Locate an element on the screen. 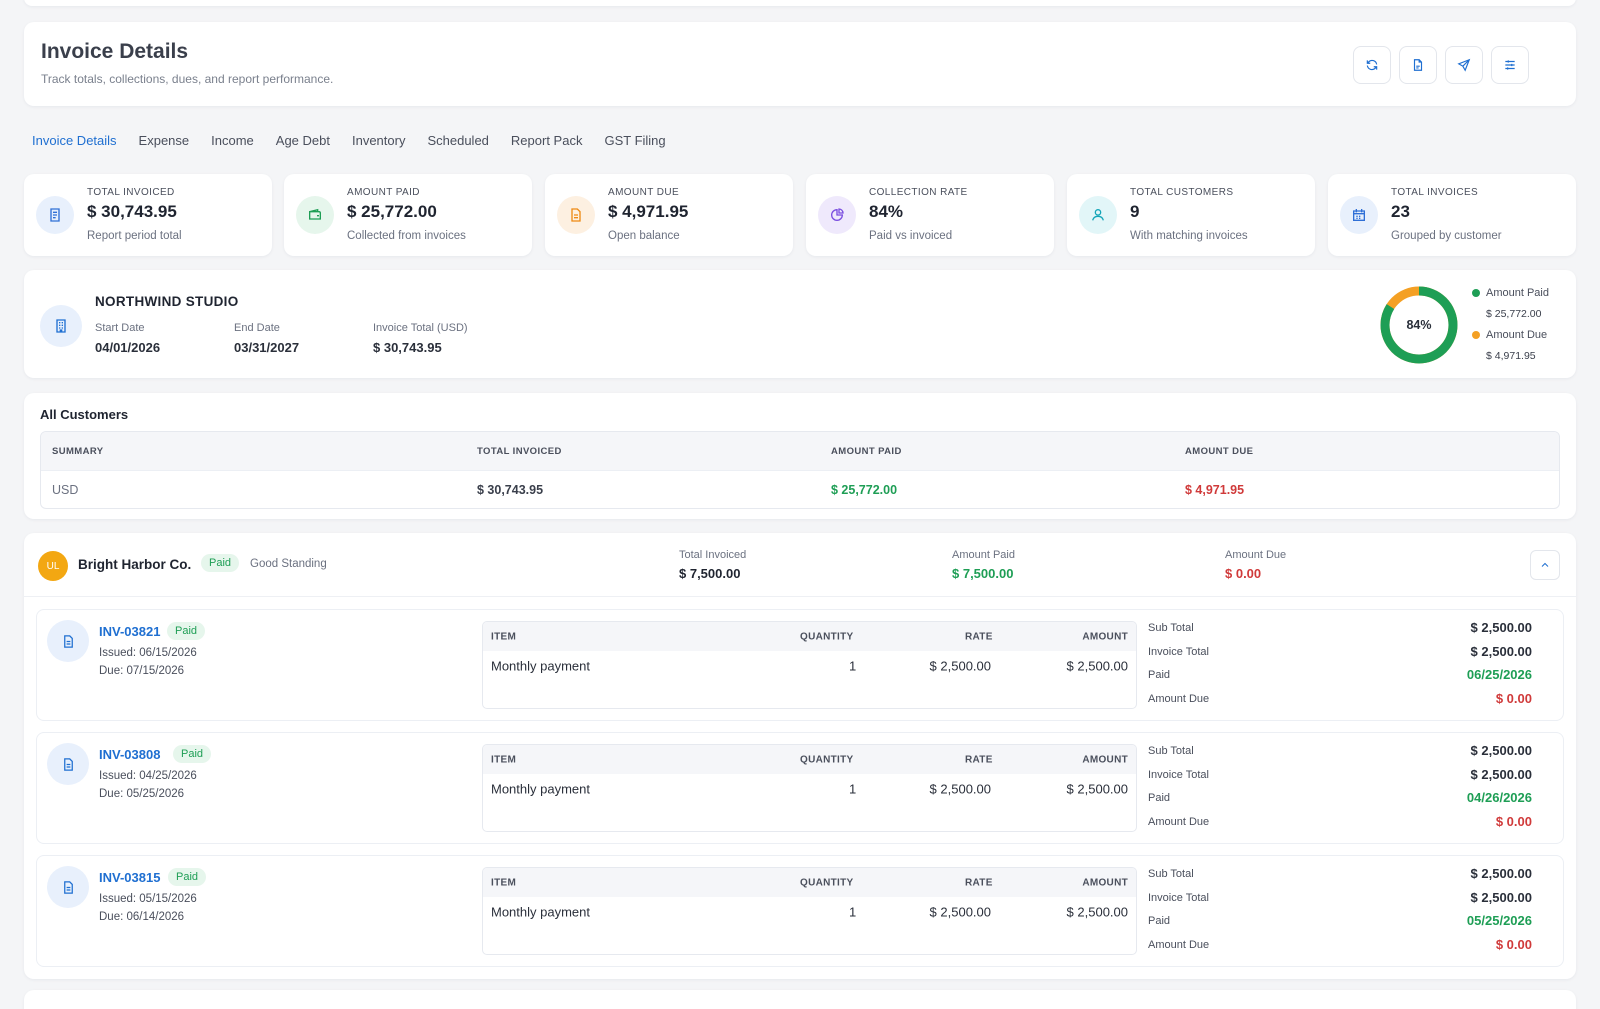 This screenshot has height=1009, width=1600. next-customer-card is located at coordinates (800, 999).